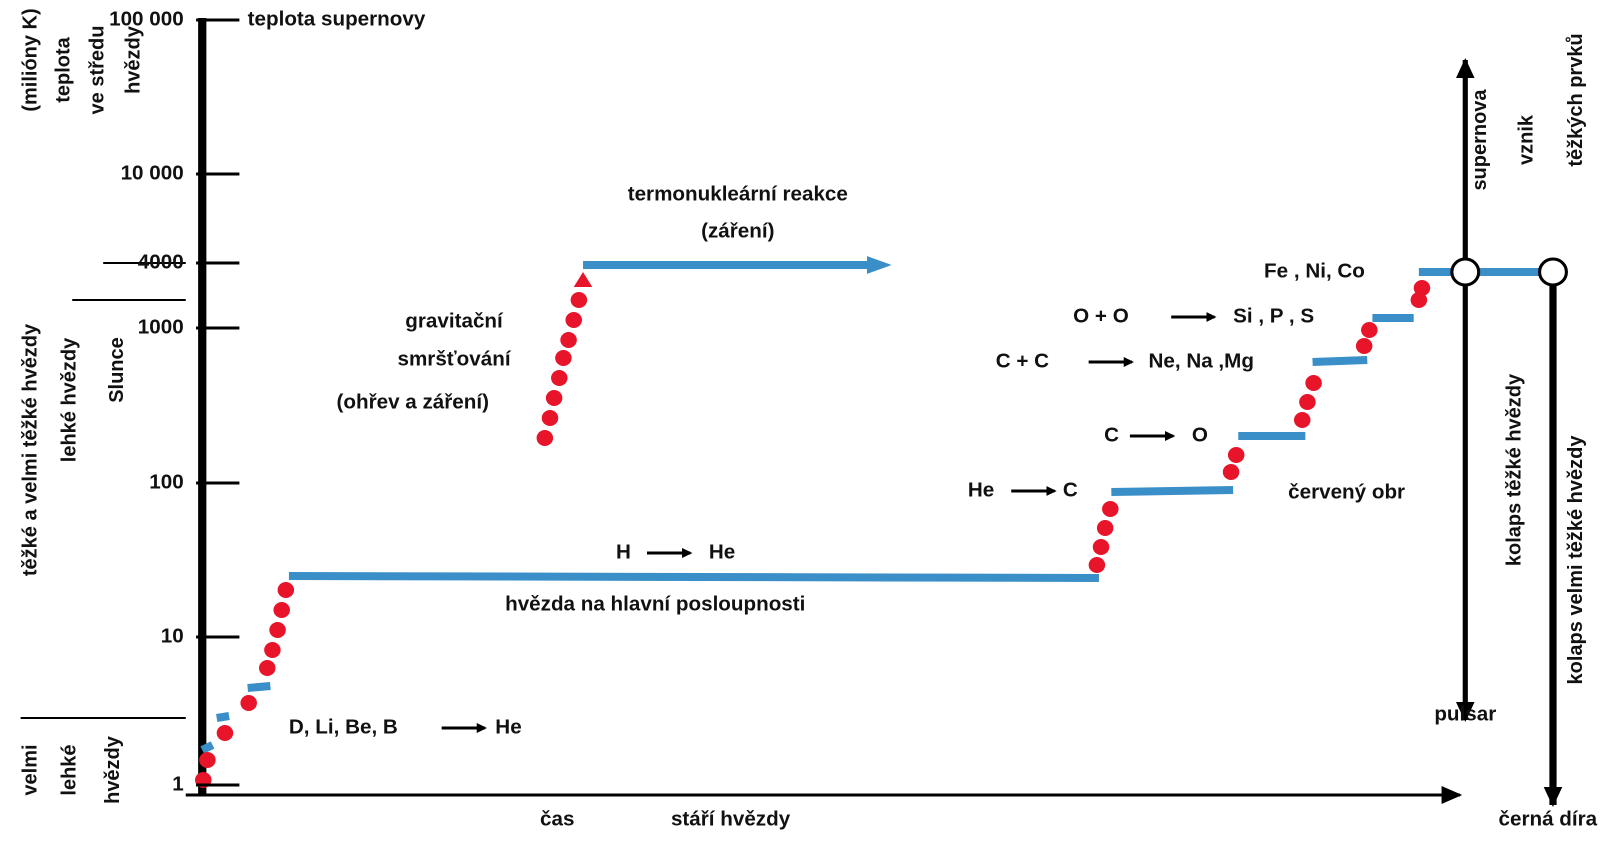 This screenshot has height=865, width=1618. What do you see at coordinates (1023, 362) in the screenshot?
I see `label: C + C` at bounding box center [1023, 362].